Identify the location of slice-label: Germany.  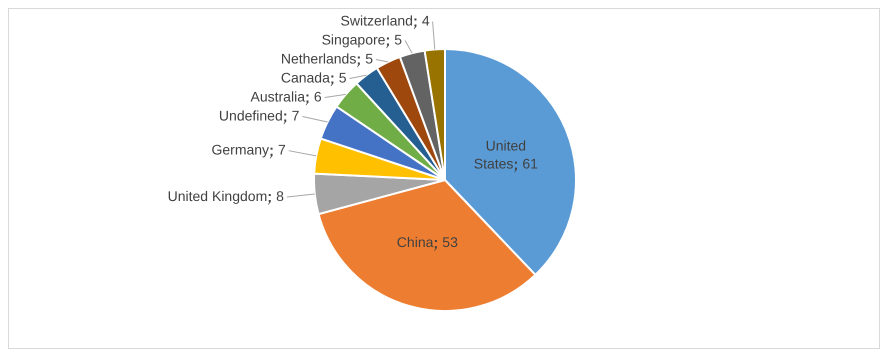
(240, 150).